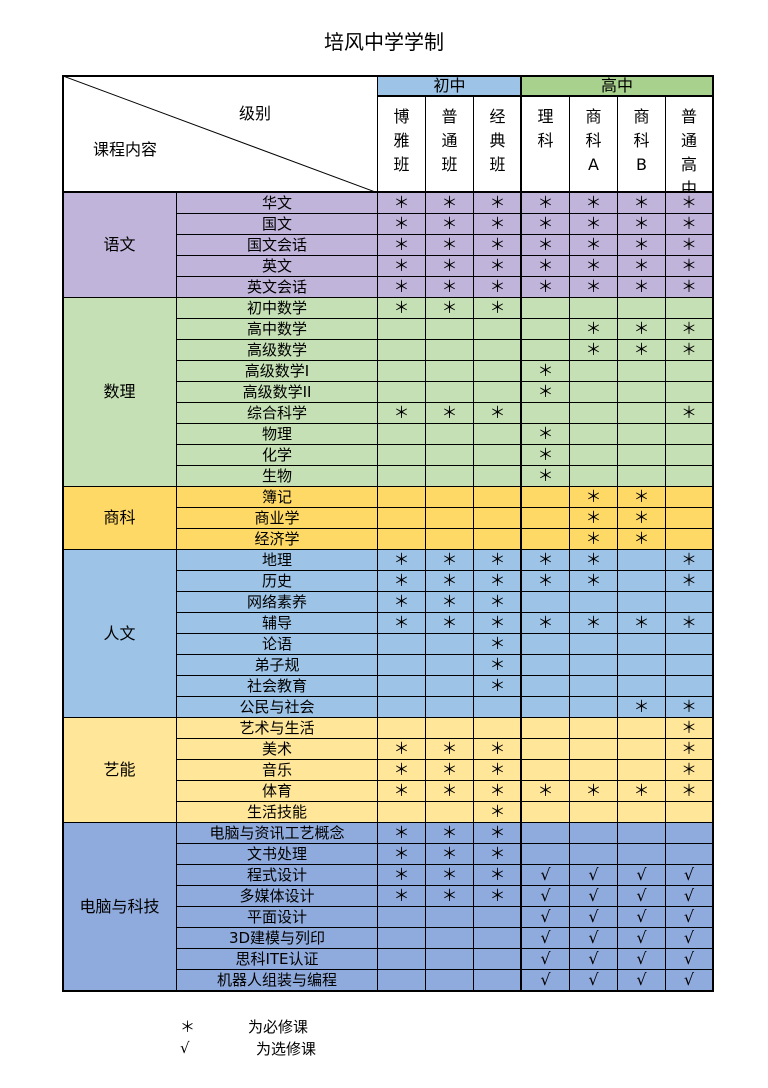  Describe the element at coordinates (277, 434) in the screenshot. I see `course-name: 物理` at that location.